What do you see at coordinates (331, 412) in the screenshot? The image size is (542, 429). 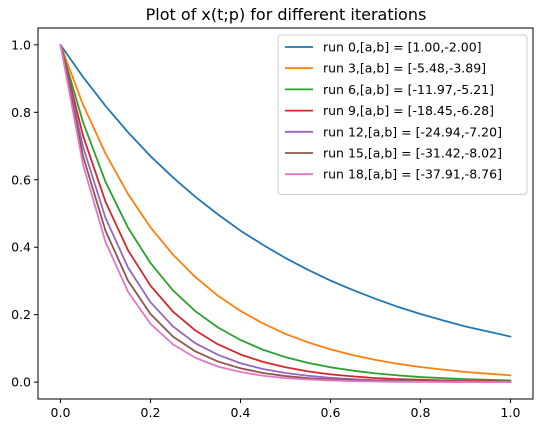 I see `x-tick-label: 0.6` at bounding box center [331, 412].